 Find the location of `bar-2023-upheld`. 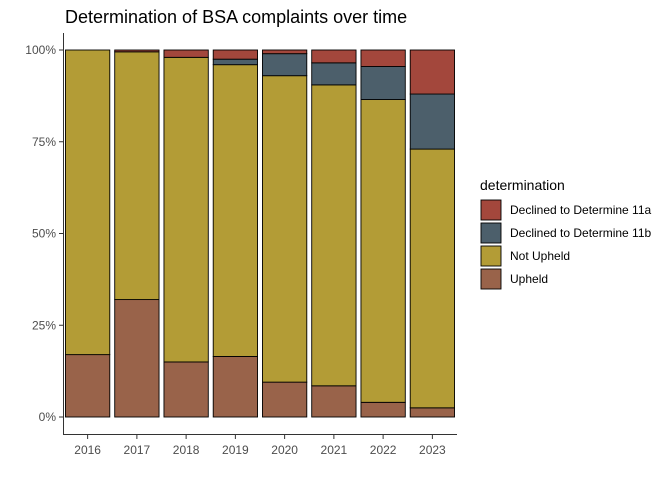

bar-2023-upheld is located at coordinates (432, 412).